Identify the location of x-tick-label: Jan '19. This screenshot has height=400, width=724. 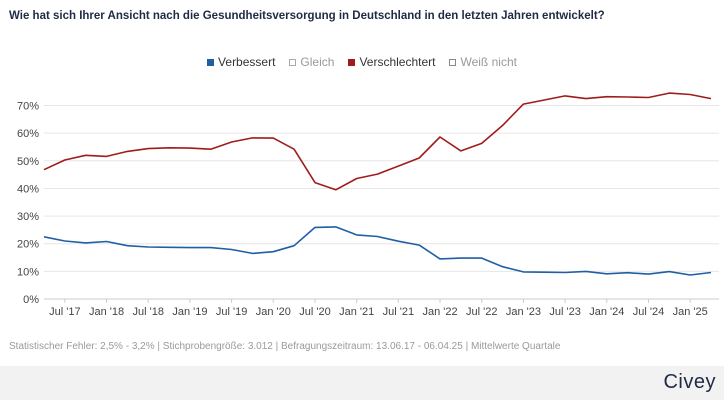
(189, 312).